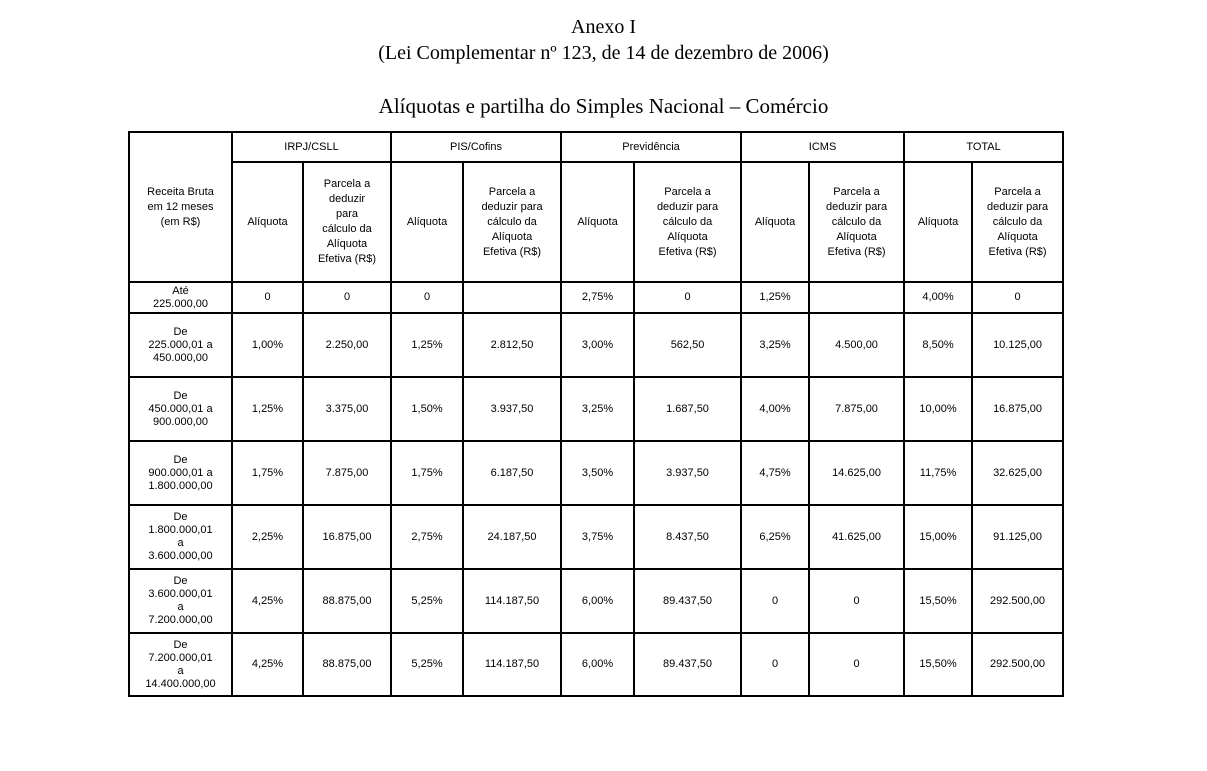 The image size is (1207, 771). I want to click on value-cell: 3.375,00, so click(347, 409).